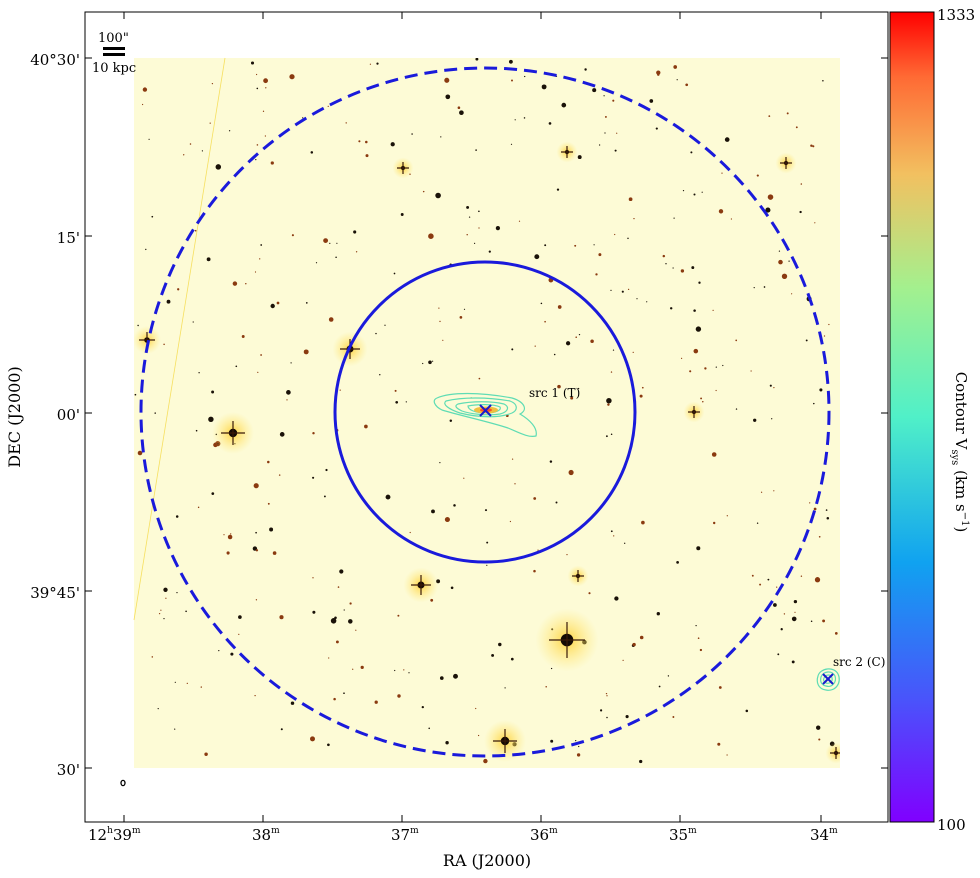 This screenshot has height=878, width=980. I want to click on src1-label: src 1 (T), so click(554, 393).